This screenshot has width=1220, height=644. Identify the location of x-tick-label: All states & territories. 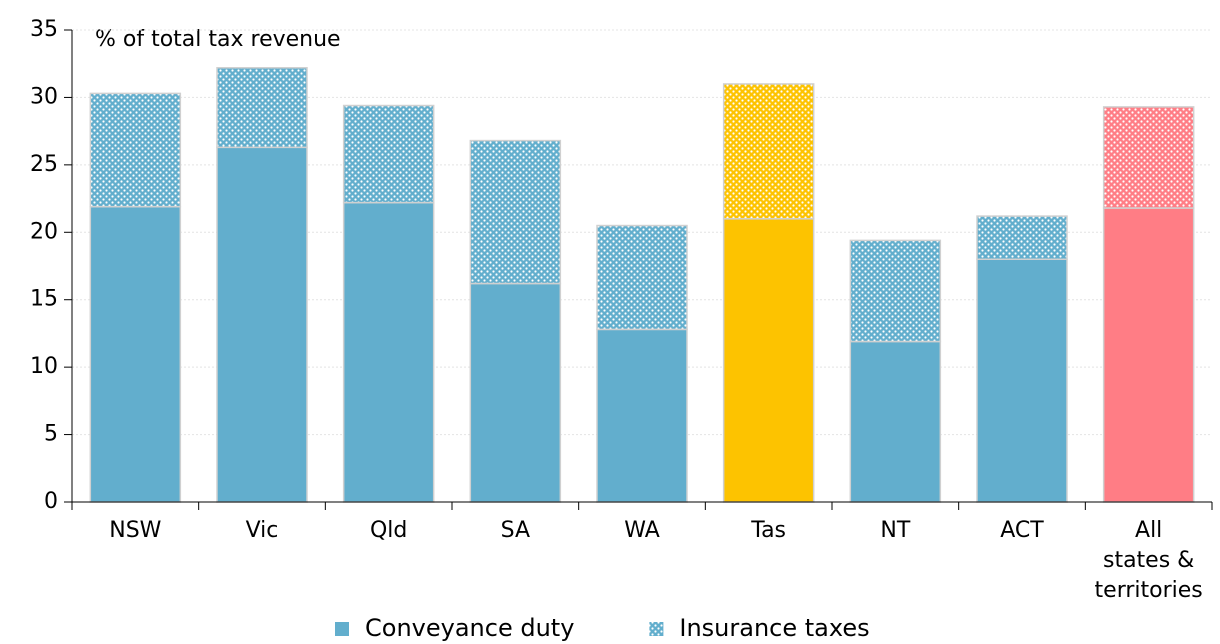
(1148, 560).